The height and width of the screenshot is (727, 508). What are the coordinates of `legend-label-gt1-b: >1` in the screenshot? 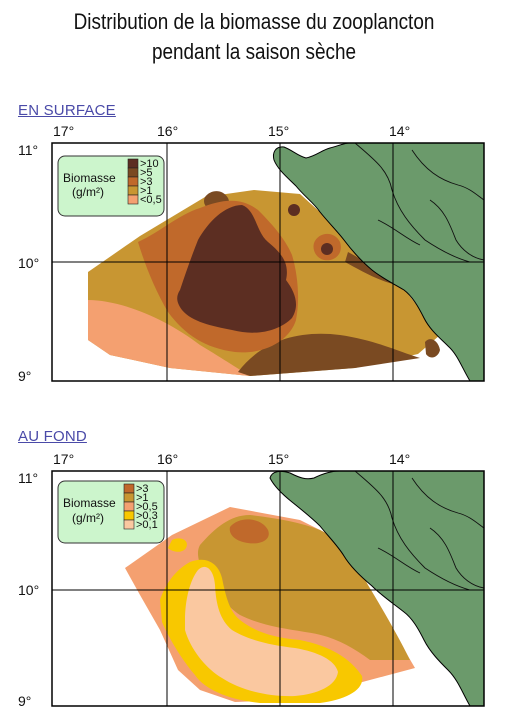 It's located at (142, 498).